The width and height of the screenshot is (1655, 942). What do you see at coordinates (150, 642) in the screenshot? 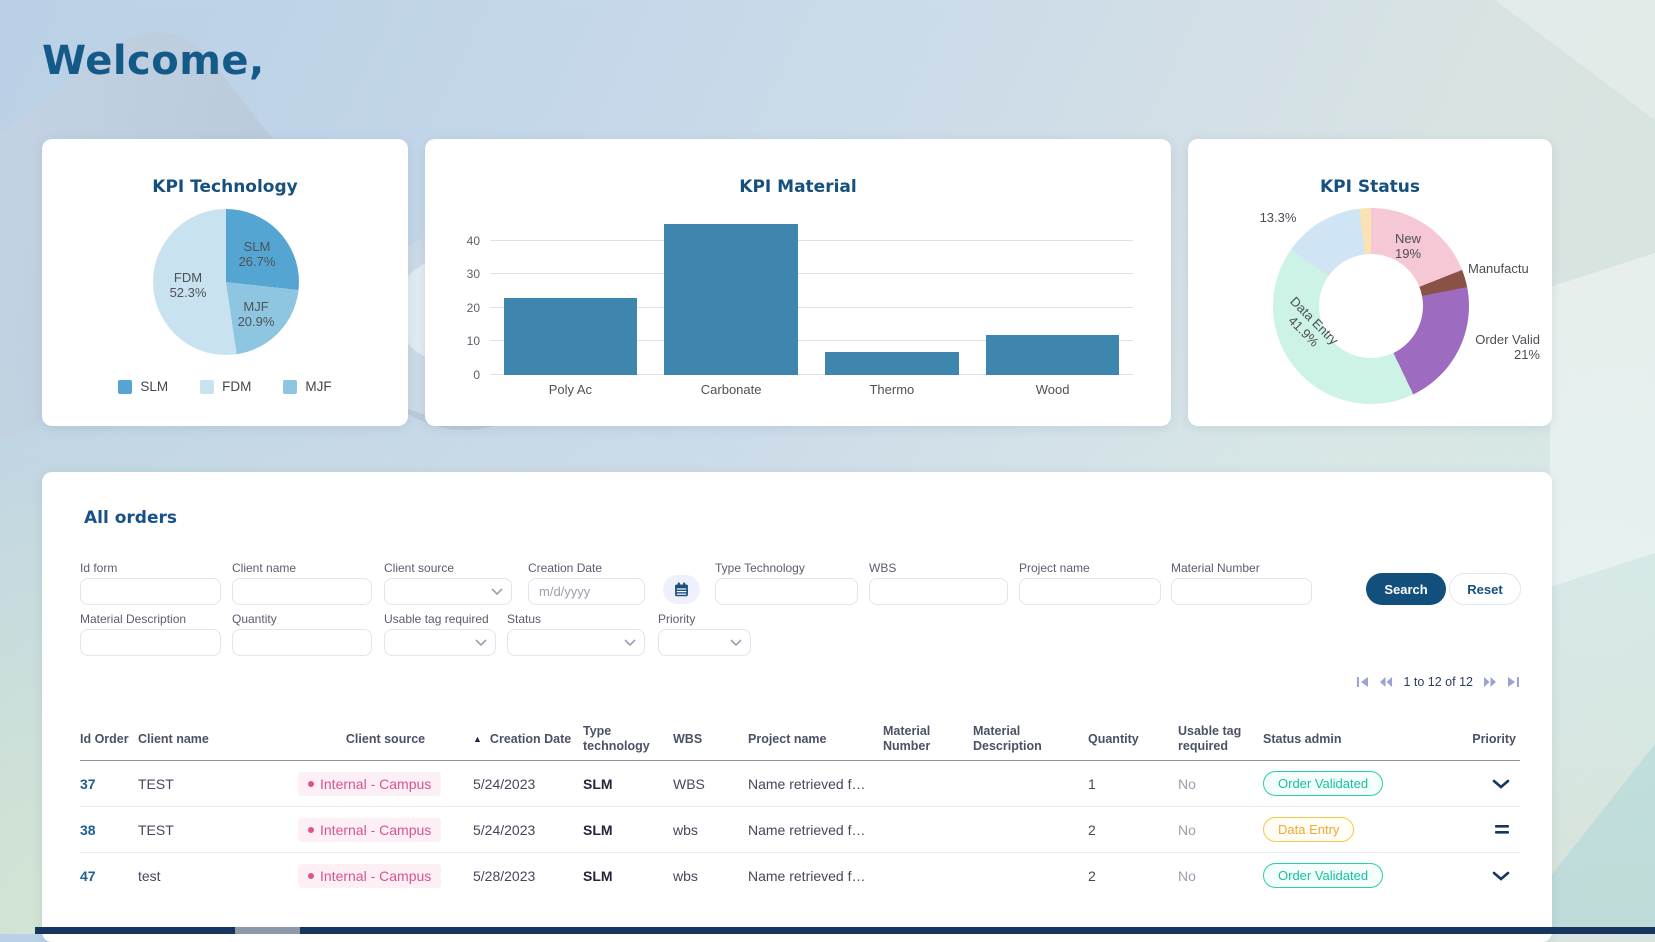
I see `material-description-input` at bounding box center [150, 642].